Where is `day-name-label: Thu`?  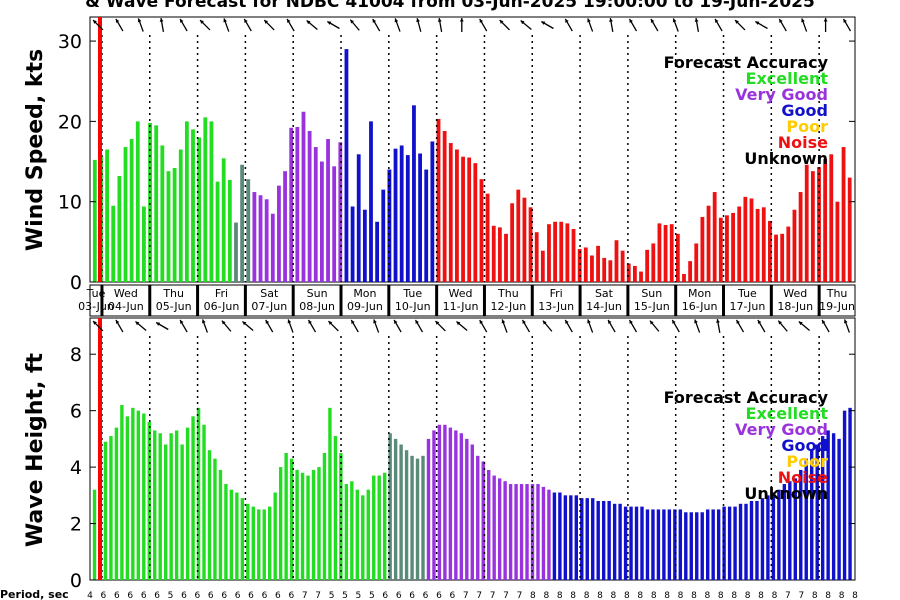
day-name-label: Thu is located at coordinates (837, 293).